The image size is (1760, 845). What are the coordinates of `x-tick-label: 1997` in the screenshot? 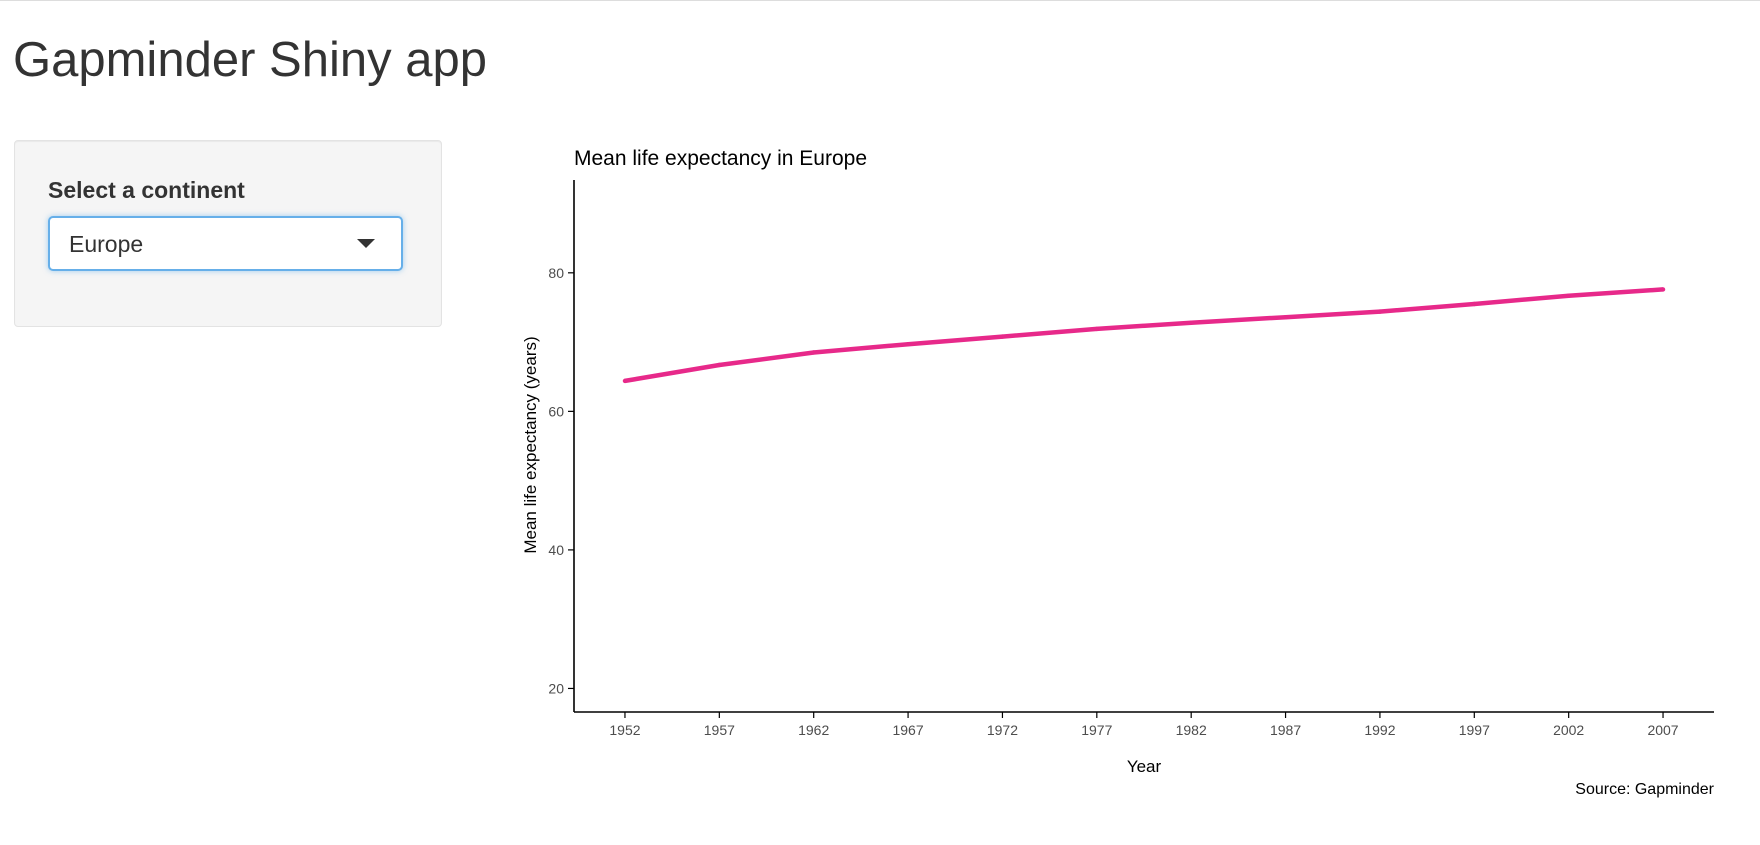 It's located at (1474, 730).